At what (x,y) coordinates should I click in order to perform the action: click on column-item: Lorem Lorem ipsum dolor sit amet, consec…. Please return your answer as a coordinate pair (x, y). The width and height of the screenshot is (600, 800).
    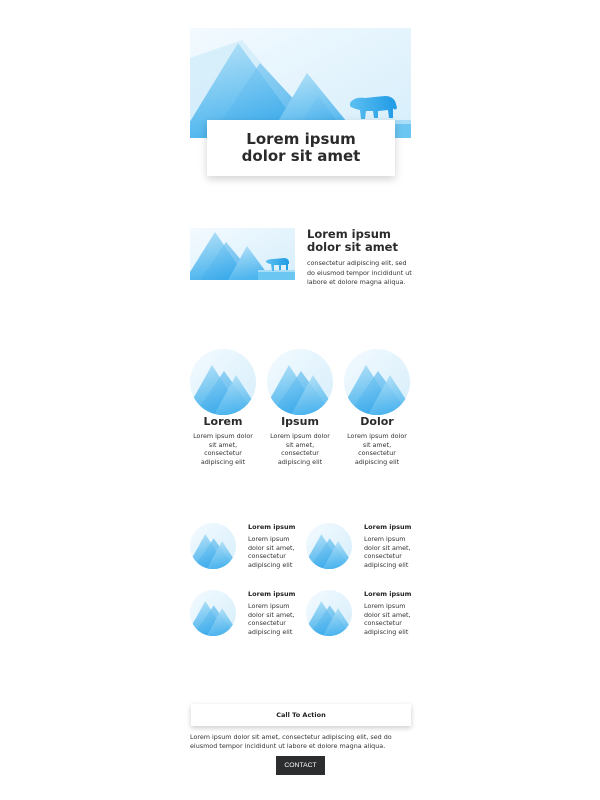
    Looking at the image, I should click on (223, 407).